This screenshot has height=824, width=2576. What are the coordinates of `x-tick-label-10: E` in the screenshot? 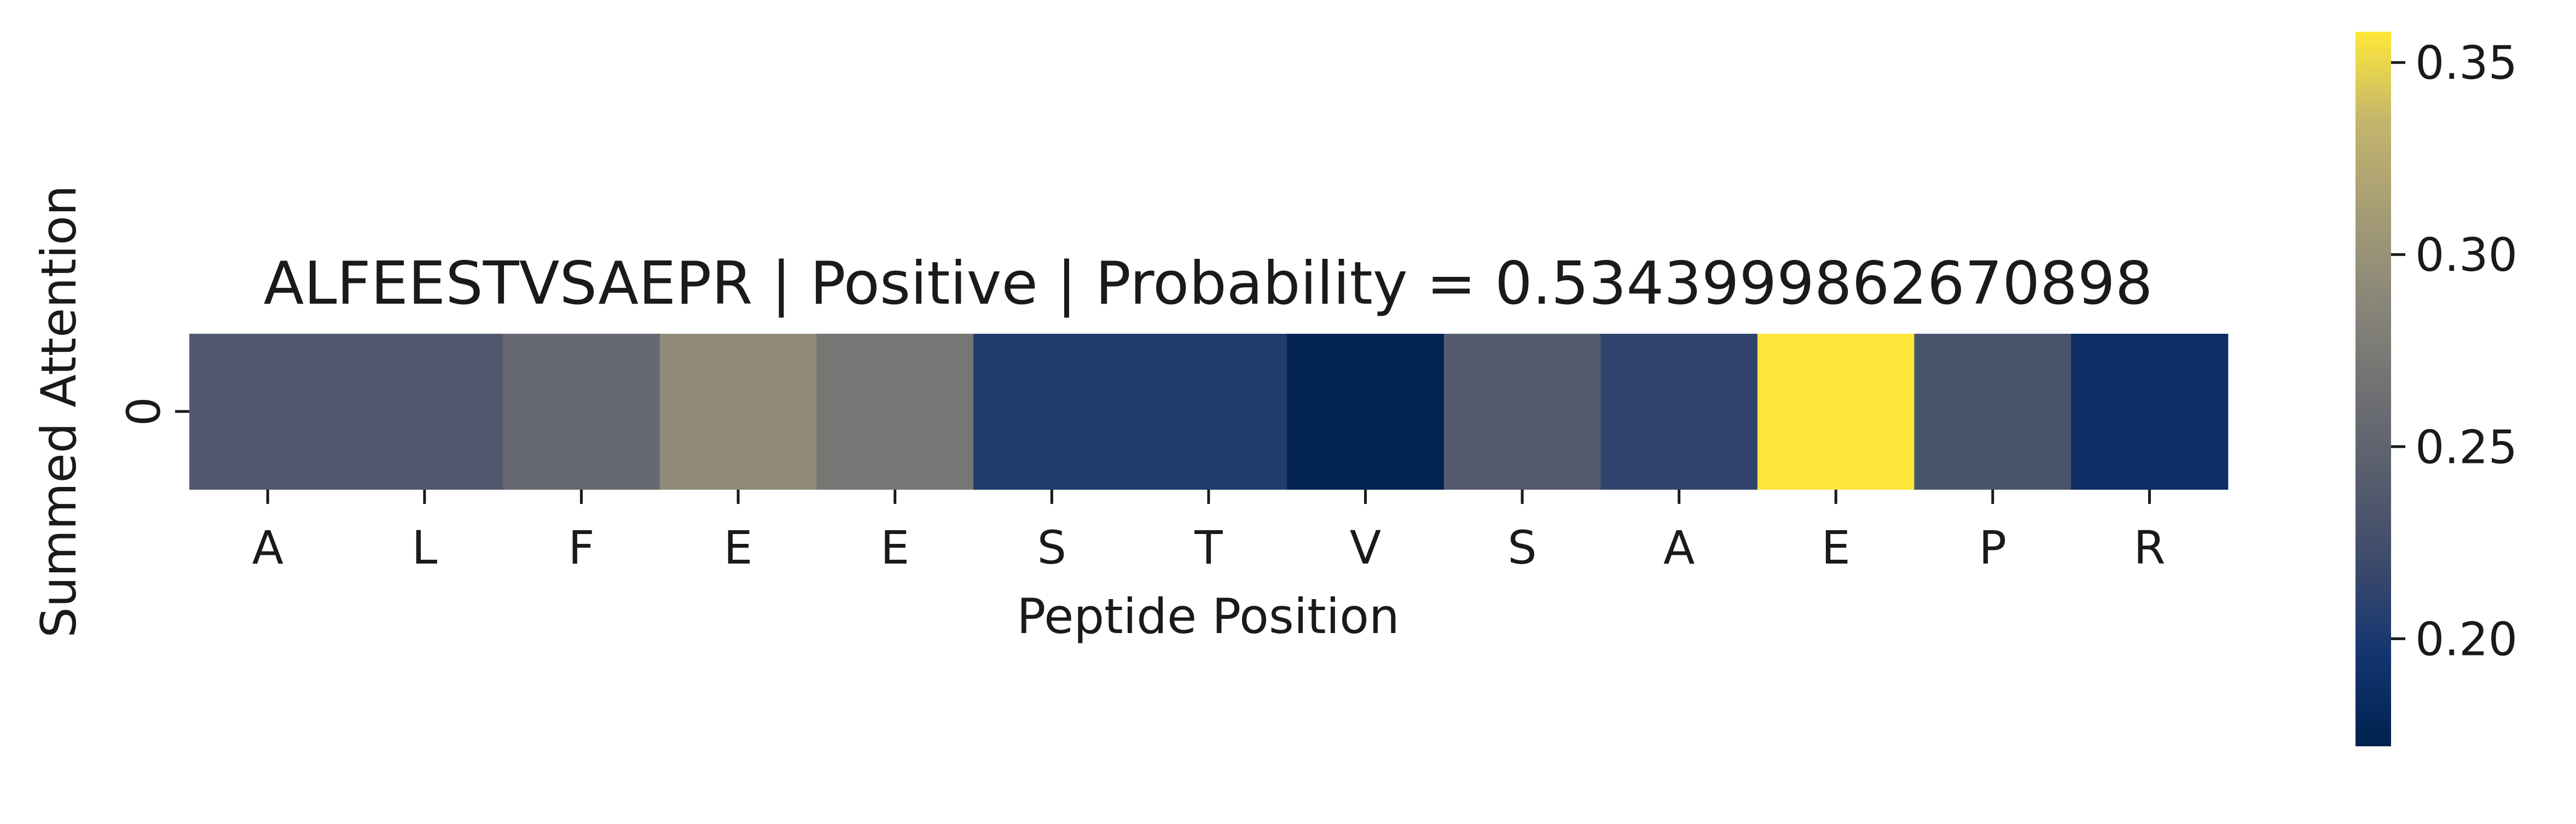 It's located at (1835, 548).